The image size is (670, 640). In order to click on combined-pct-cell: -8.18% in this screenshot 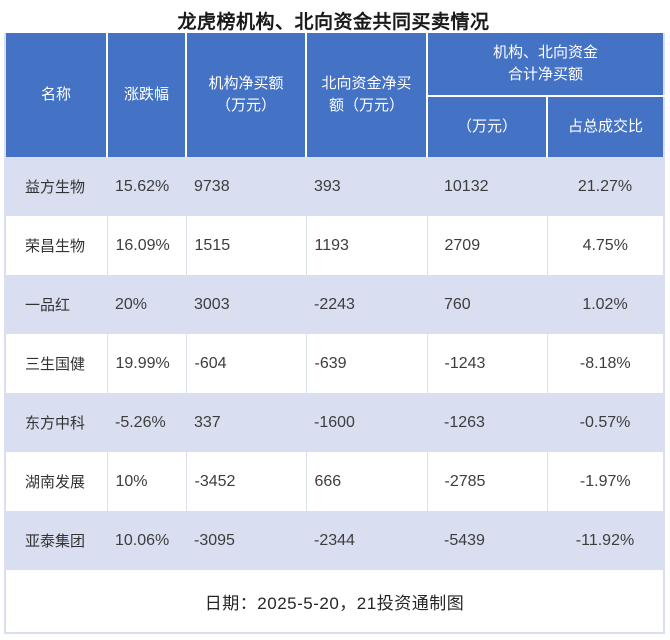, I will do `click(605, 363)`.